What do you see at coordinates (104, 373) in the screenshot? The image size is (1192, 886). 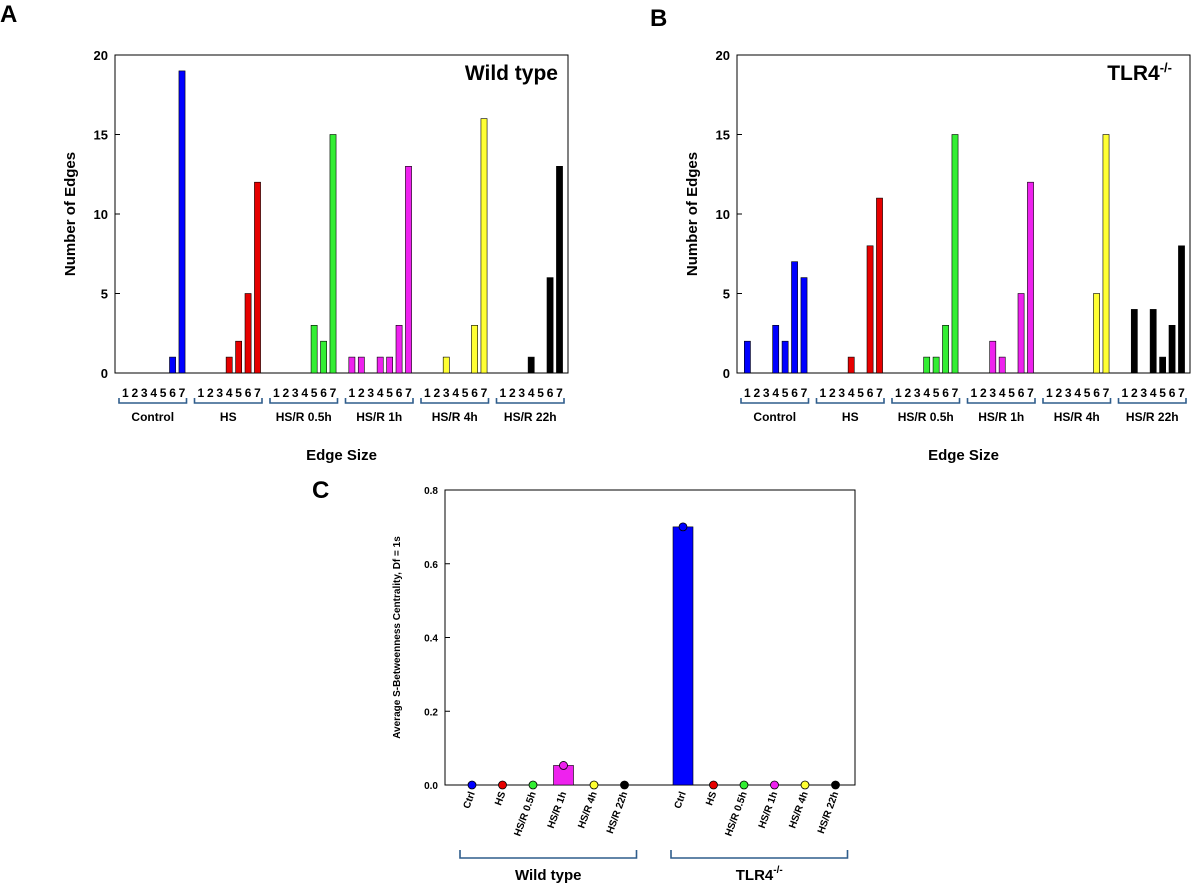 I see `y-tick-label: 0` at bounding box center [104, 373].